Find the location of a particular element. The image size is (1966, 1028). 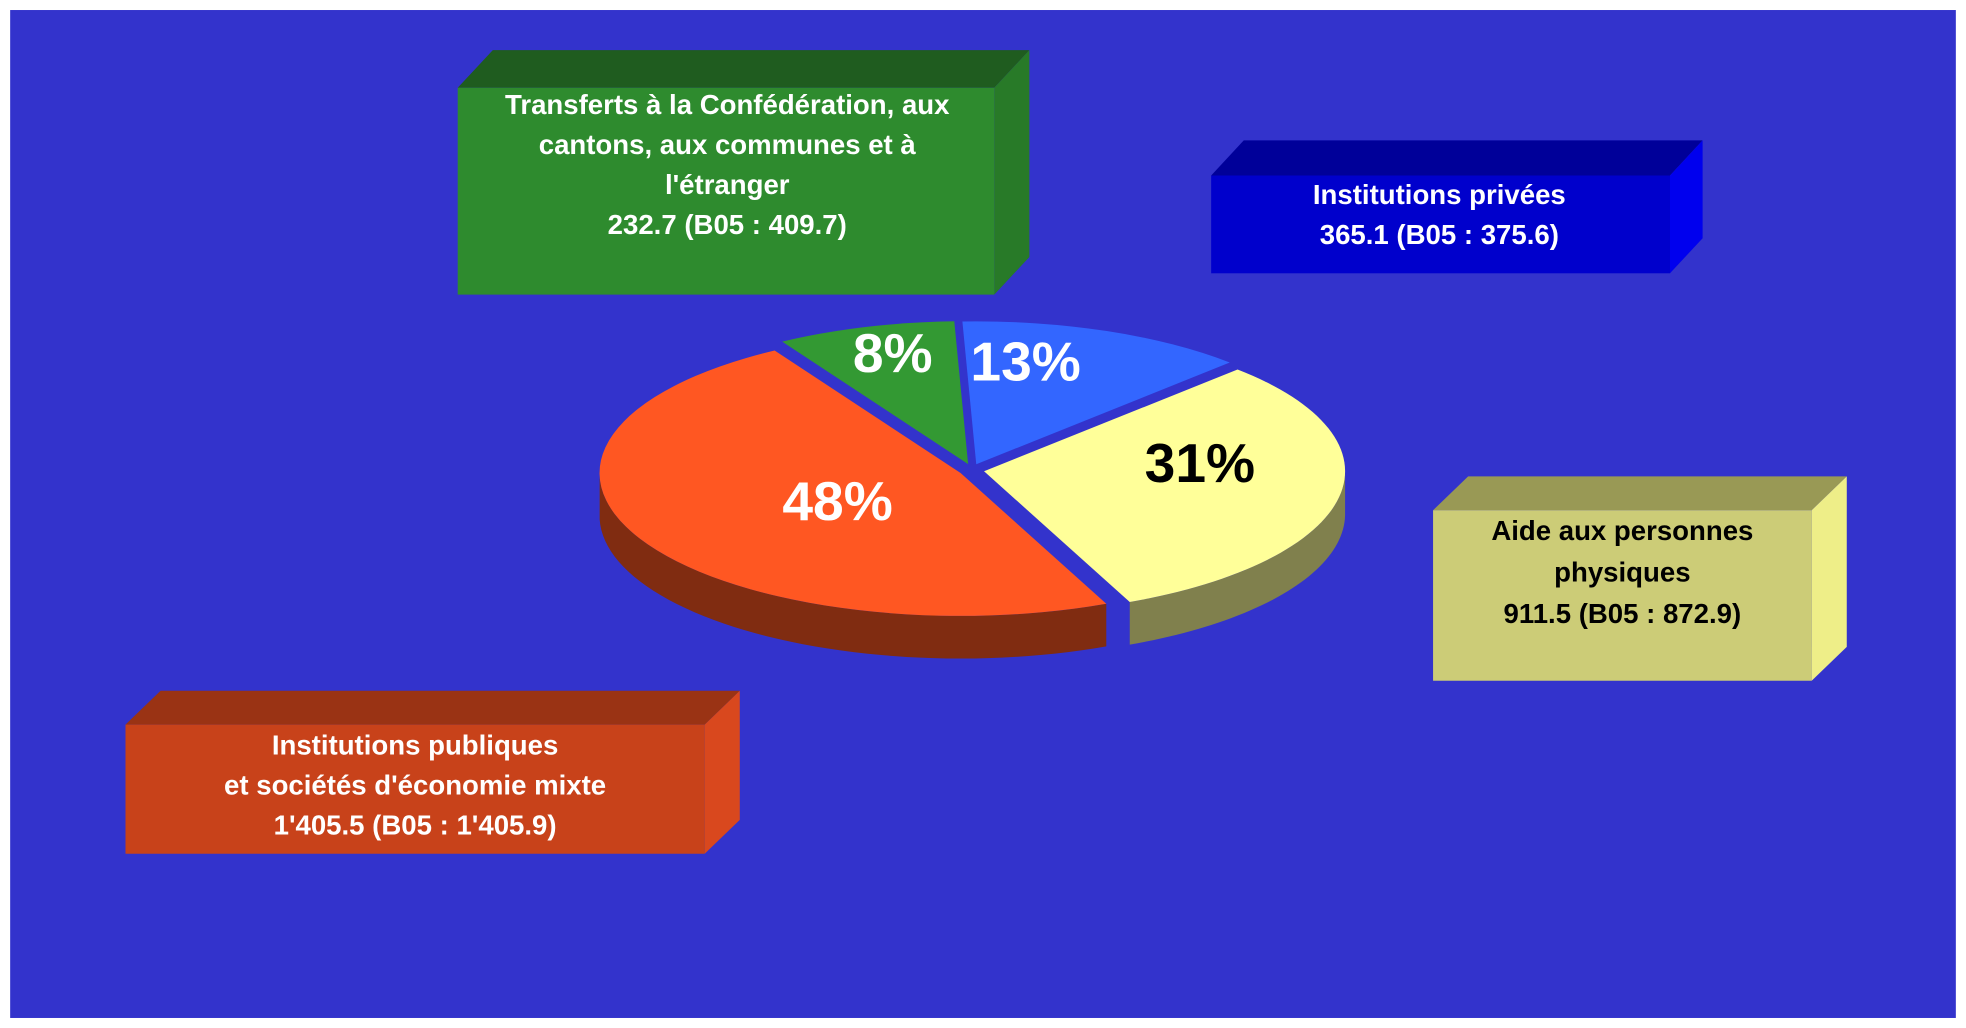

callout-text: Aide aux personnes is located at coordinates (1622, 530).